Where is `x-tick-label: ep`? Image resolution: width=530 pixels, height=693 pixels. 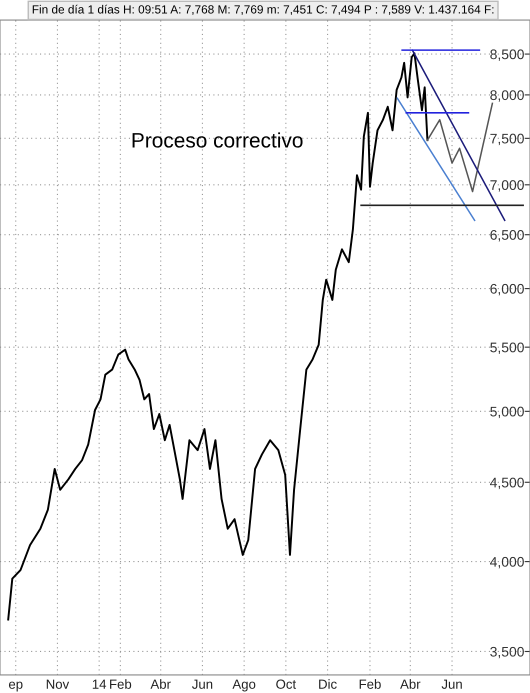
x-tick-label: ep is located at coordinates (15, 687).